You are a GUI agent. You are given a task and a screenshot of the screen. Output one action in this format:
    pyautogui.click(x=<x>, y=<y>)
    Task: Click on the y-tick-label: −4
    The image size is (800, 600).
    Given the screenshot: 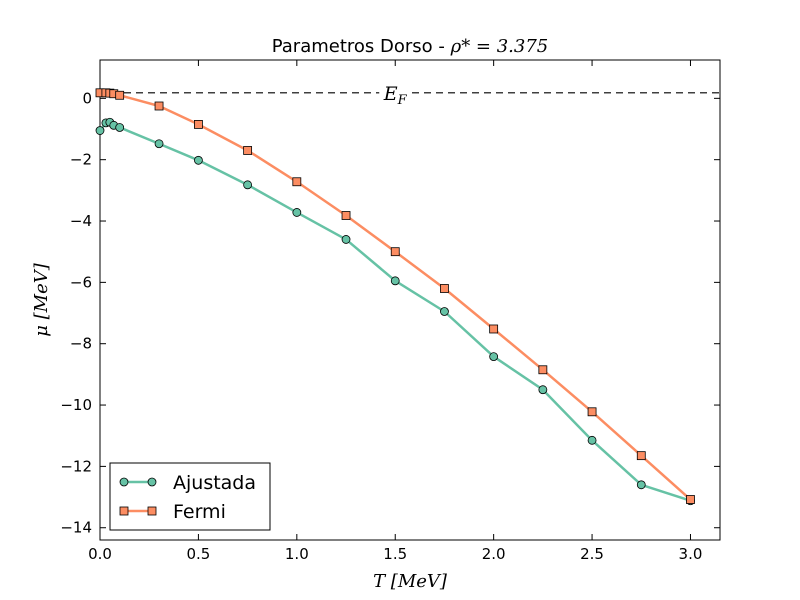 What is the action you would take?
    pyautogui.click(x=81, y=221)
    